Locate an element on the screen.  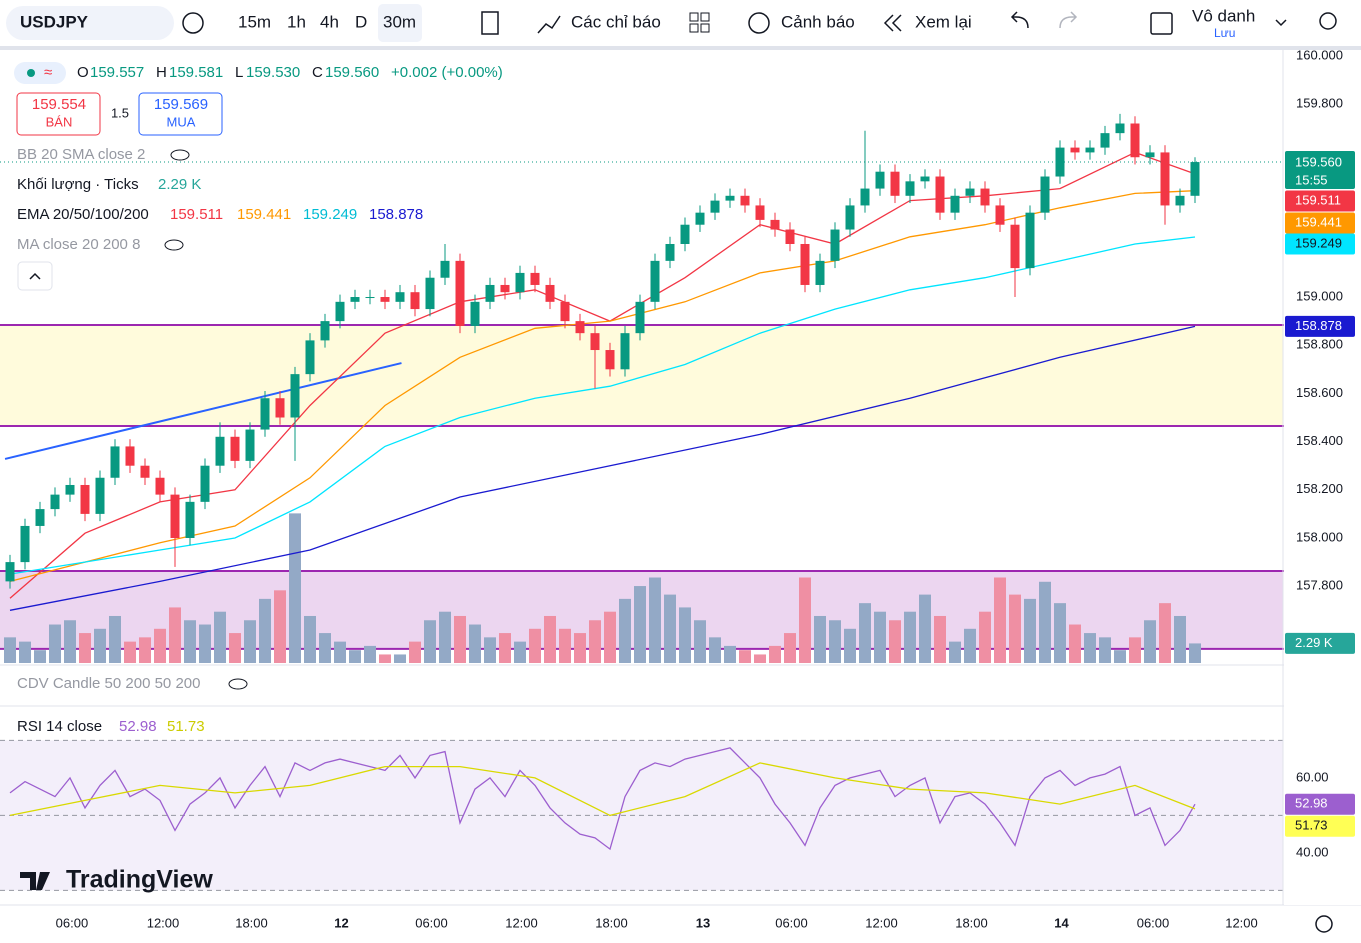
y-tick-label: 158.400 is located at coordinates (1319, 440).